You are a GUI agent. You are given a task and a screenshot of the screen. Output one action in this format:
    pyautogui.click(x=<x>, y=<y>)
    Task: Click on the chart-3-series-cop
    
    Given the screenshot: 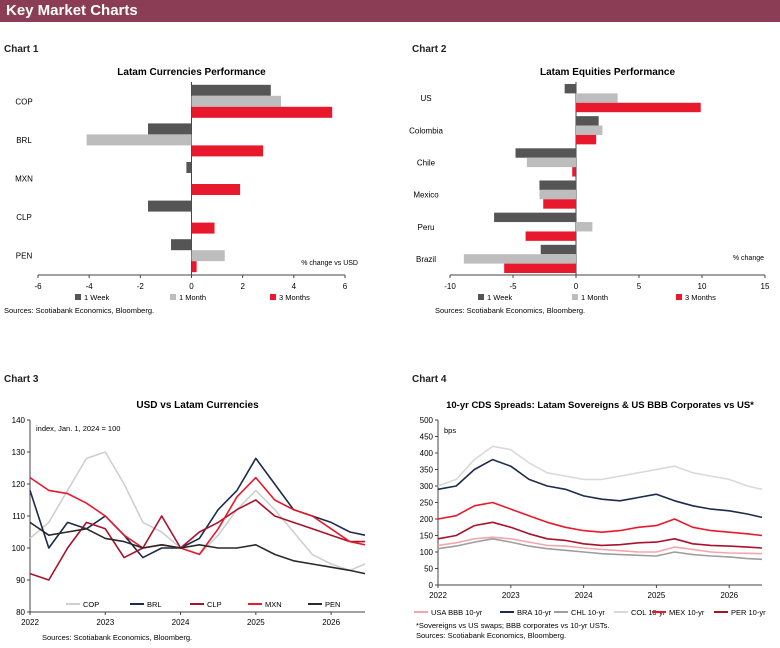 What is the action you would take?
    pyautogui.click(x=197, y=511)
    